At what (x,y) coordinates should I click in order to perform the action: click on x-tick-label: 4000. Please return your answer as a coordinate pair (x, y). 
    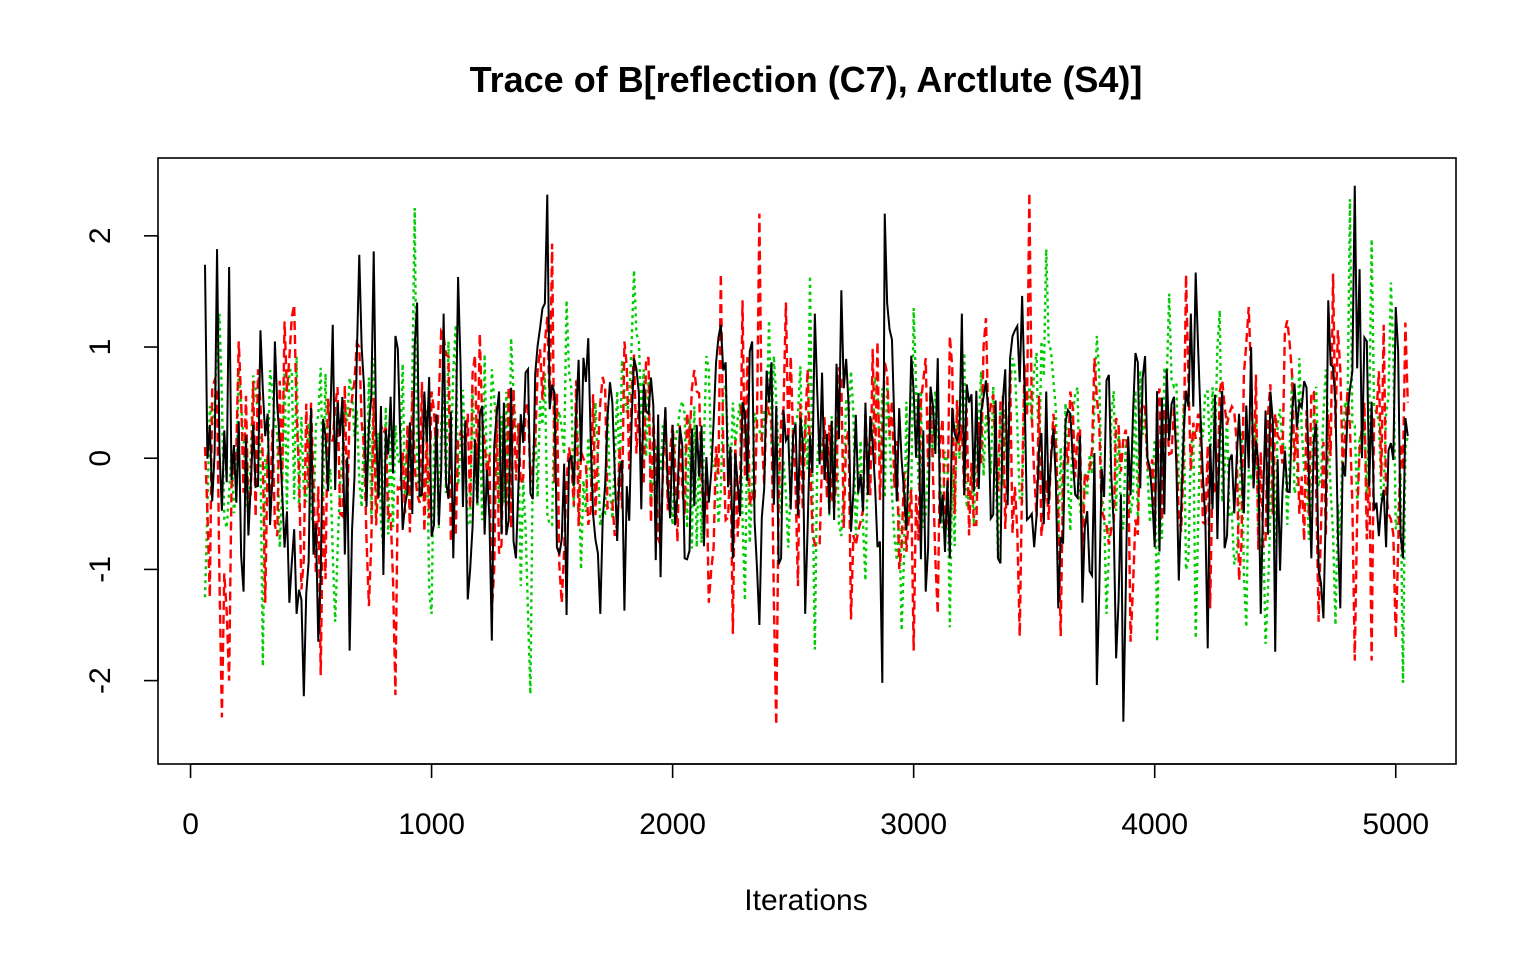
    Looking at the image, I should click on (1154, 824).